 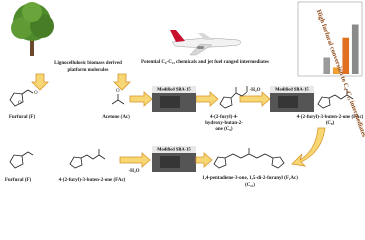 I want to click on intermediate-structure, so click(x=233, y=97).